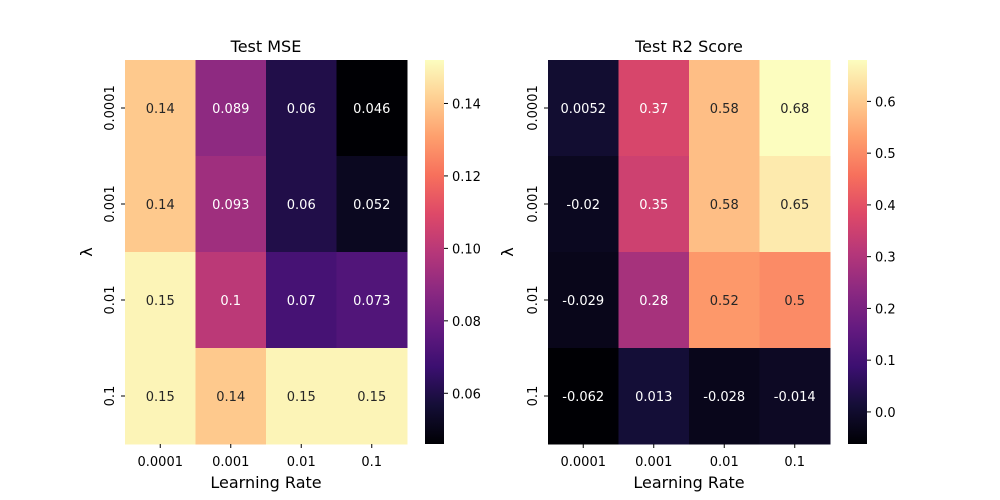 The height and width of the screenshot is (500, 1000). I want to click on cell-value-label: 0.52, so click(724, 301).